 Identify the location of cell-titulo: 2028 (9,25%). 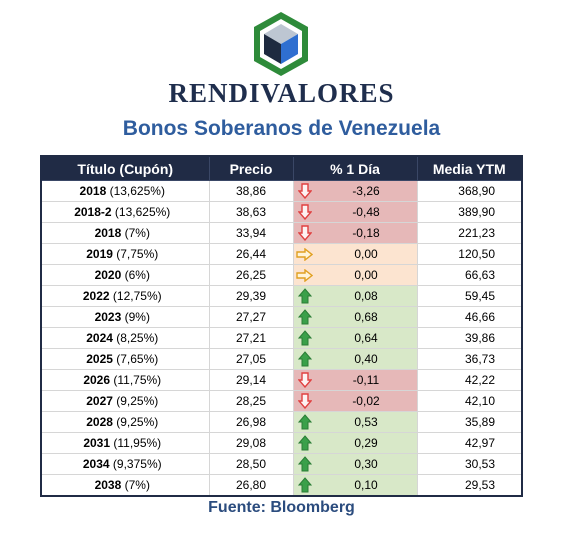
(125, 422).